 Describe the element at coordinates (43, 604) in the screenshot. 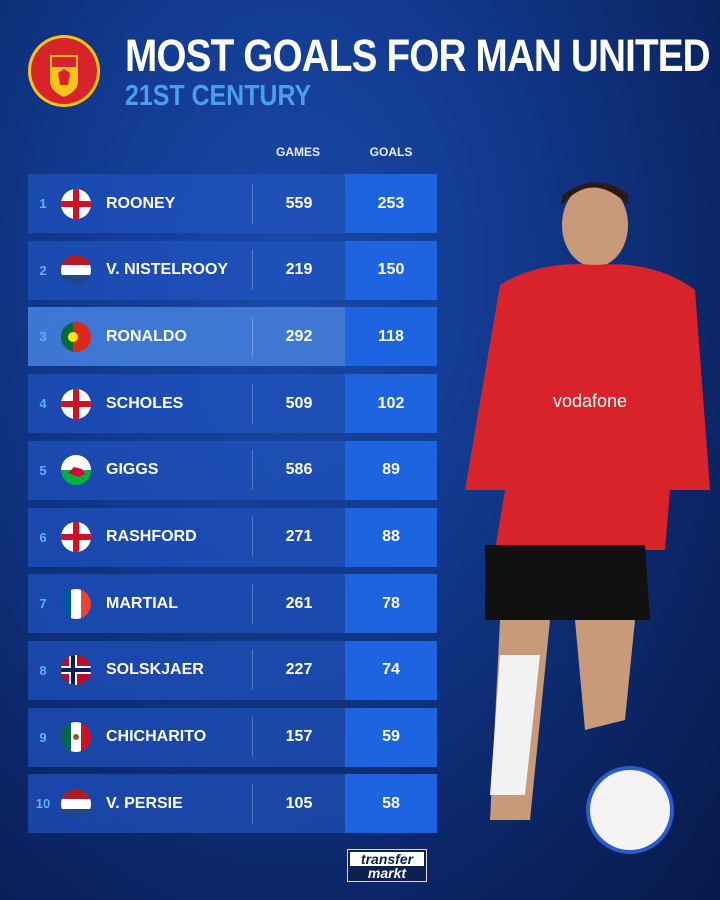

I see `rank: 7` at that location.